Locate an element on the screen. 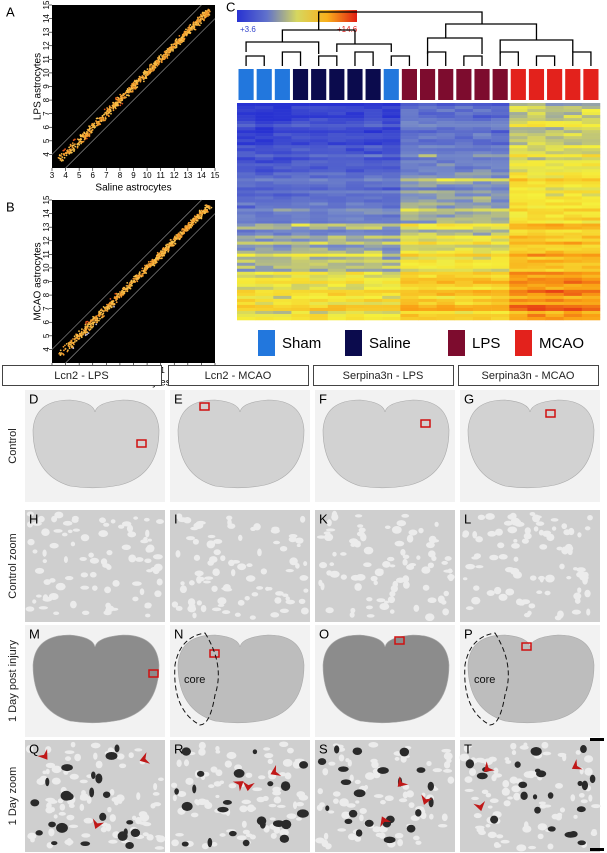 Image resolution: width=607 pixels, height=853 pixels. y-tick-label: 12 is located at coordinates (46, 240).